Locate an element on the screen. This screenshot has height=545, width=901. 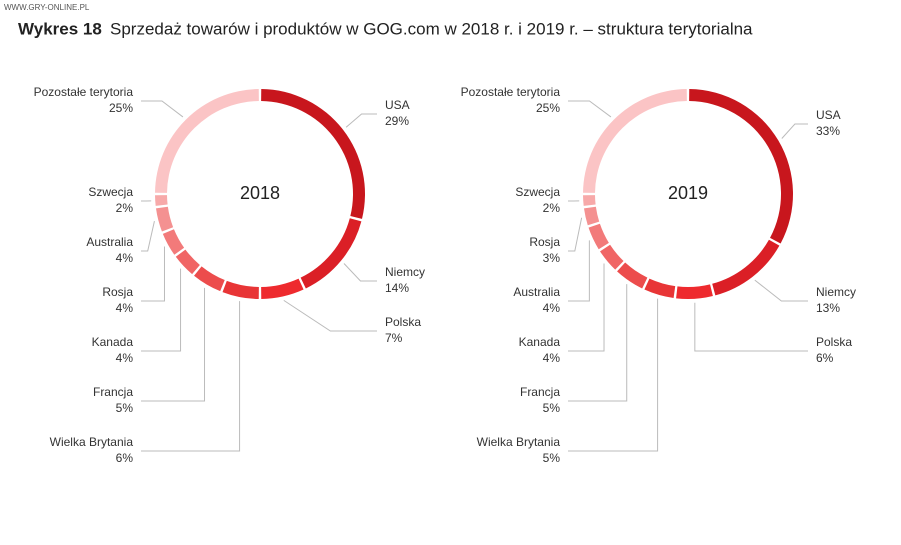
header-number: Wykres 18 is located at coordinates (60, 28).